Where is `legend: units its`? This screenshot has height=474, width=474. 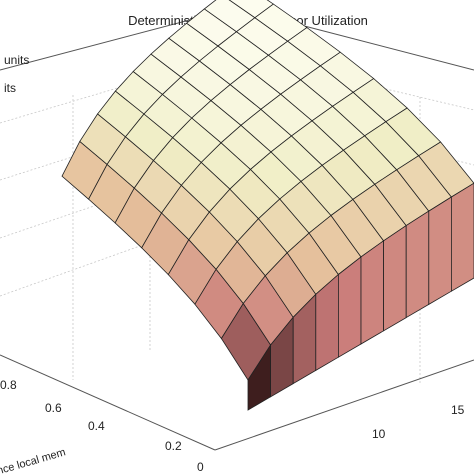
legend: units its is located at coordinates (16, 74).